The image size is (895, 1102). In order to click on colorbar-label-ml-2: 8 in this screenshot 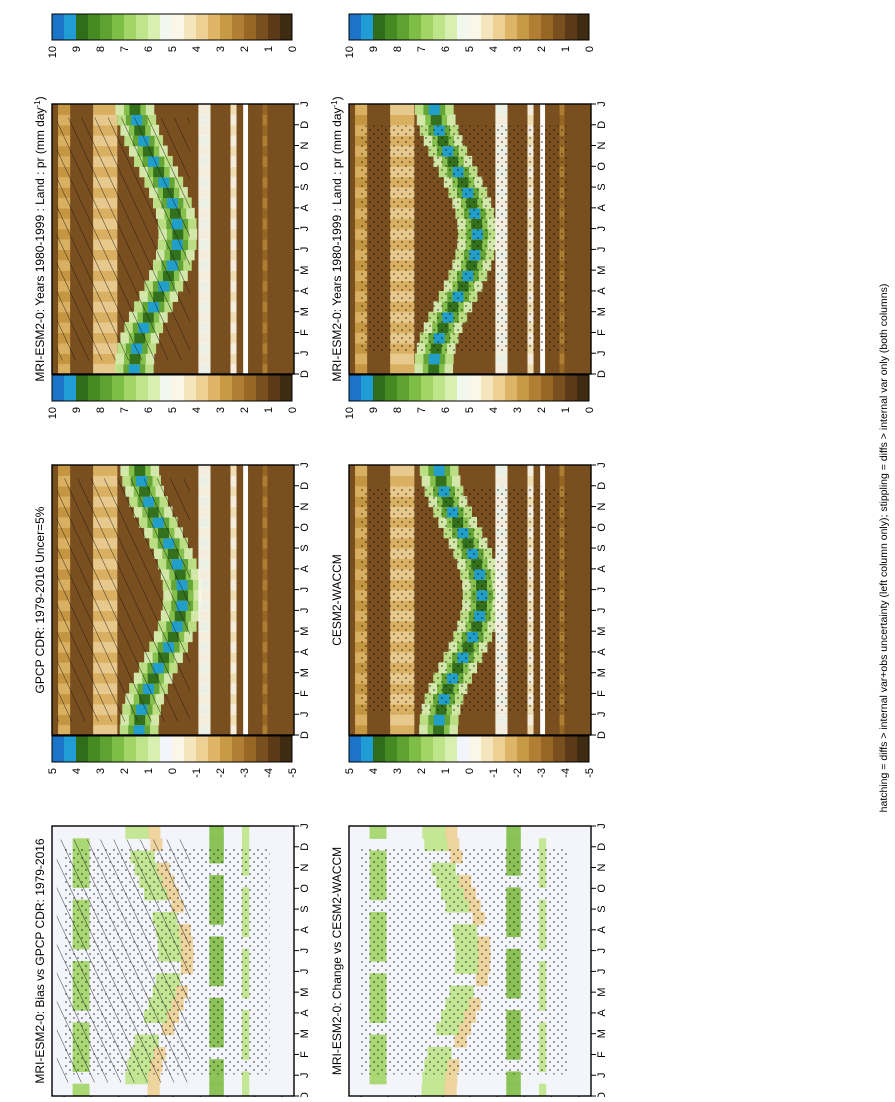, I will do `click(101, 410)`.